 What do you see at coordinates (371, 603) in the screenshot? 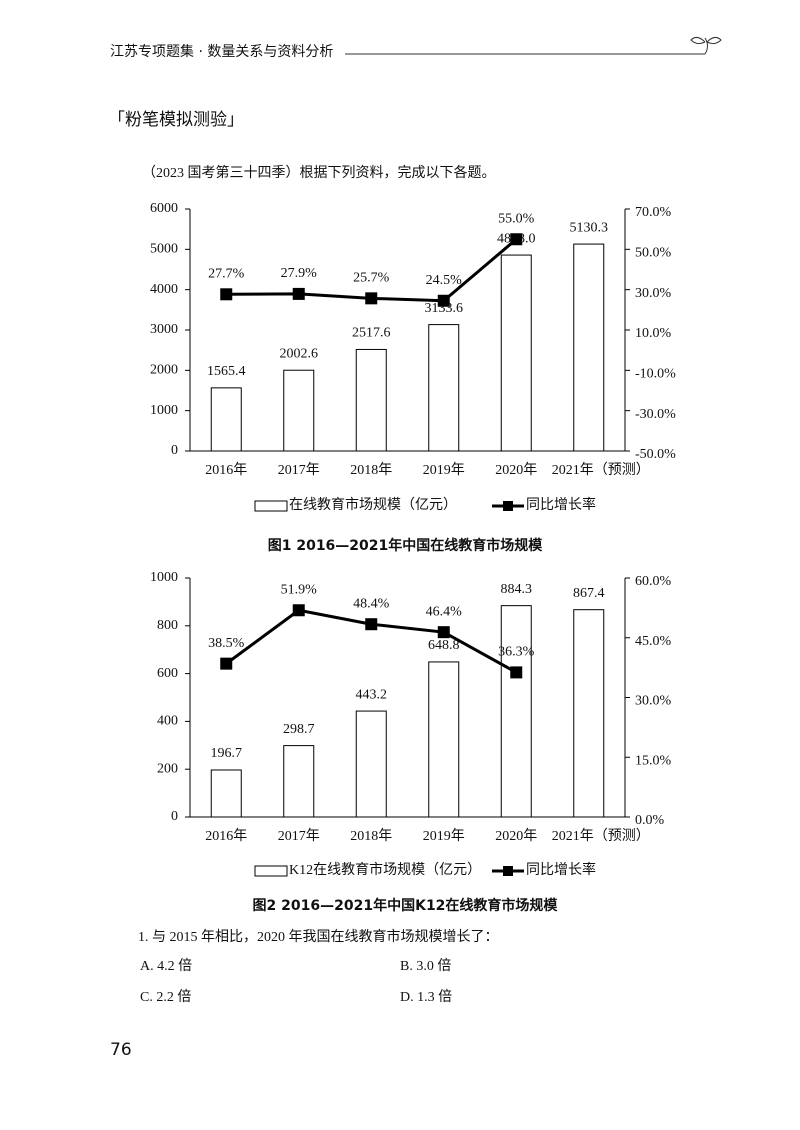
I see `line-value-label: 48.4%` at bounding box center [371, 603].